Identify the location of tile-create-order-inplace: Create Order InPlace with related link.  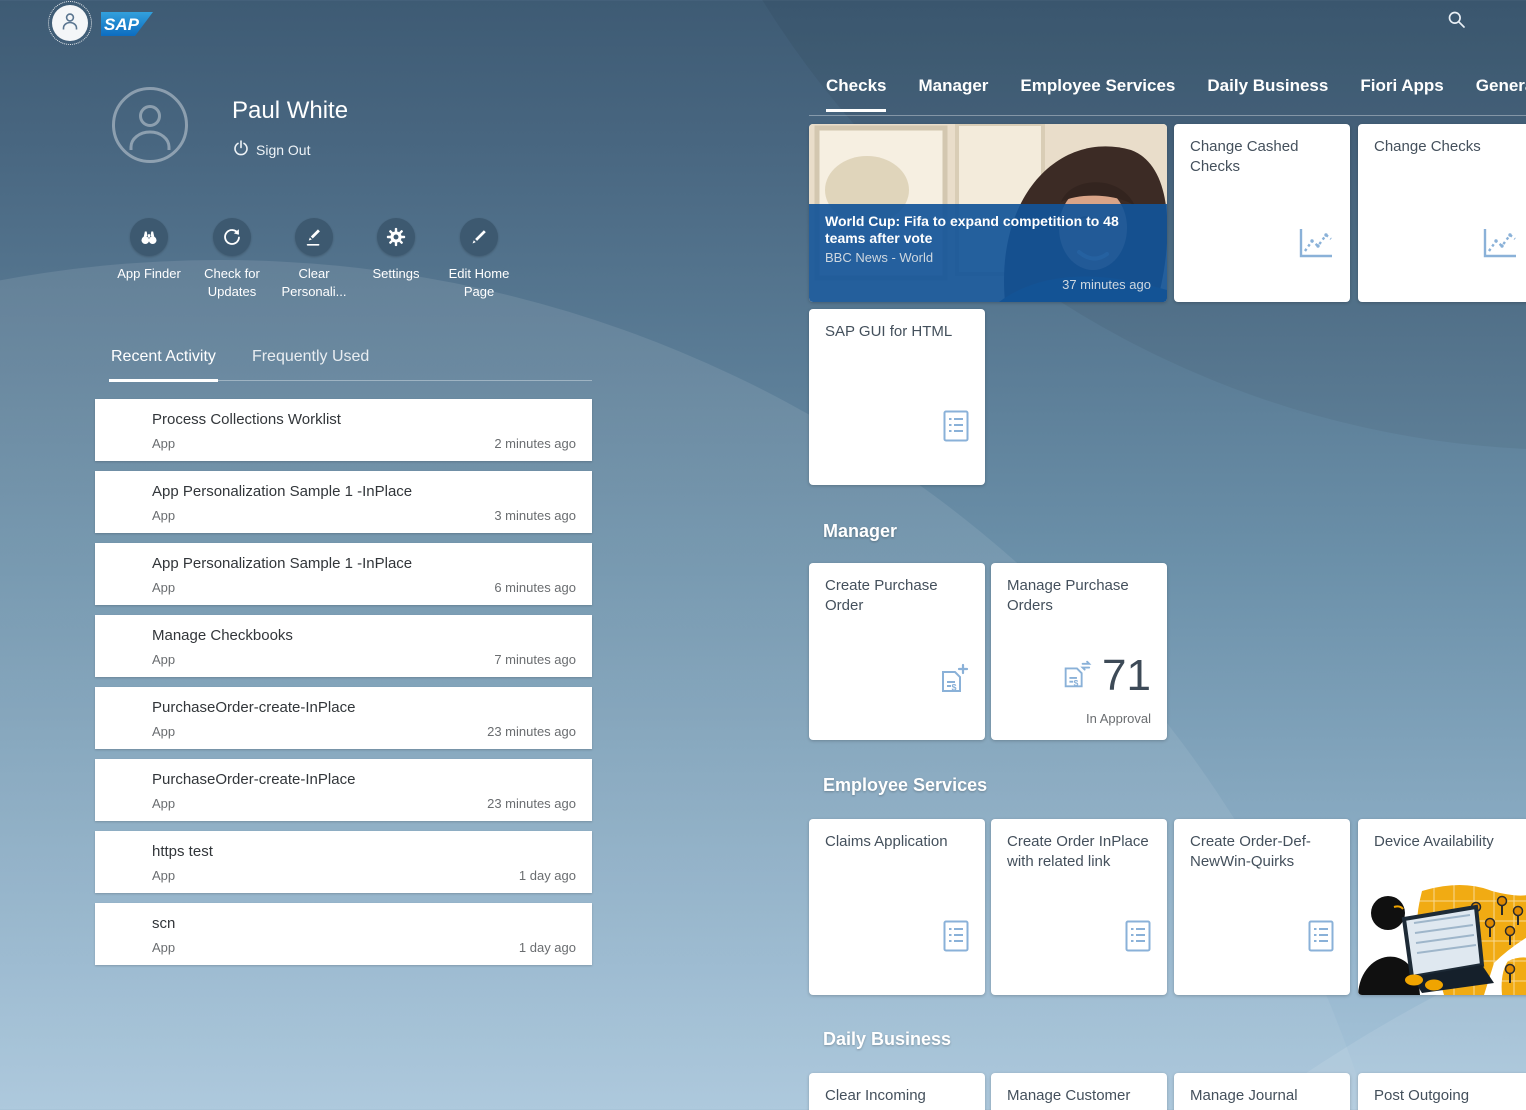
(1079, 907).